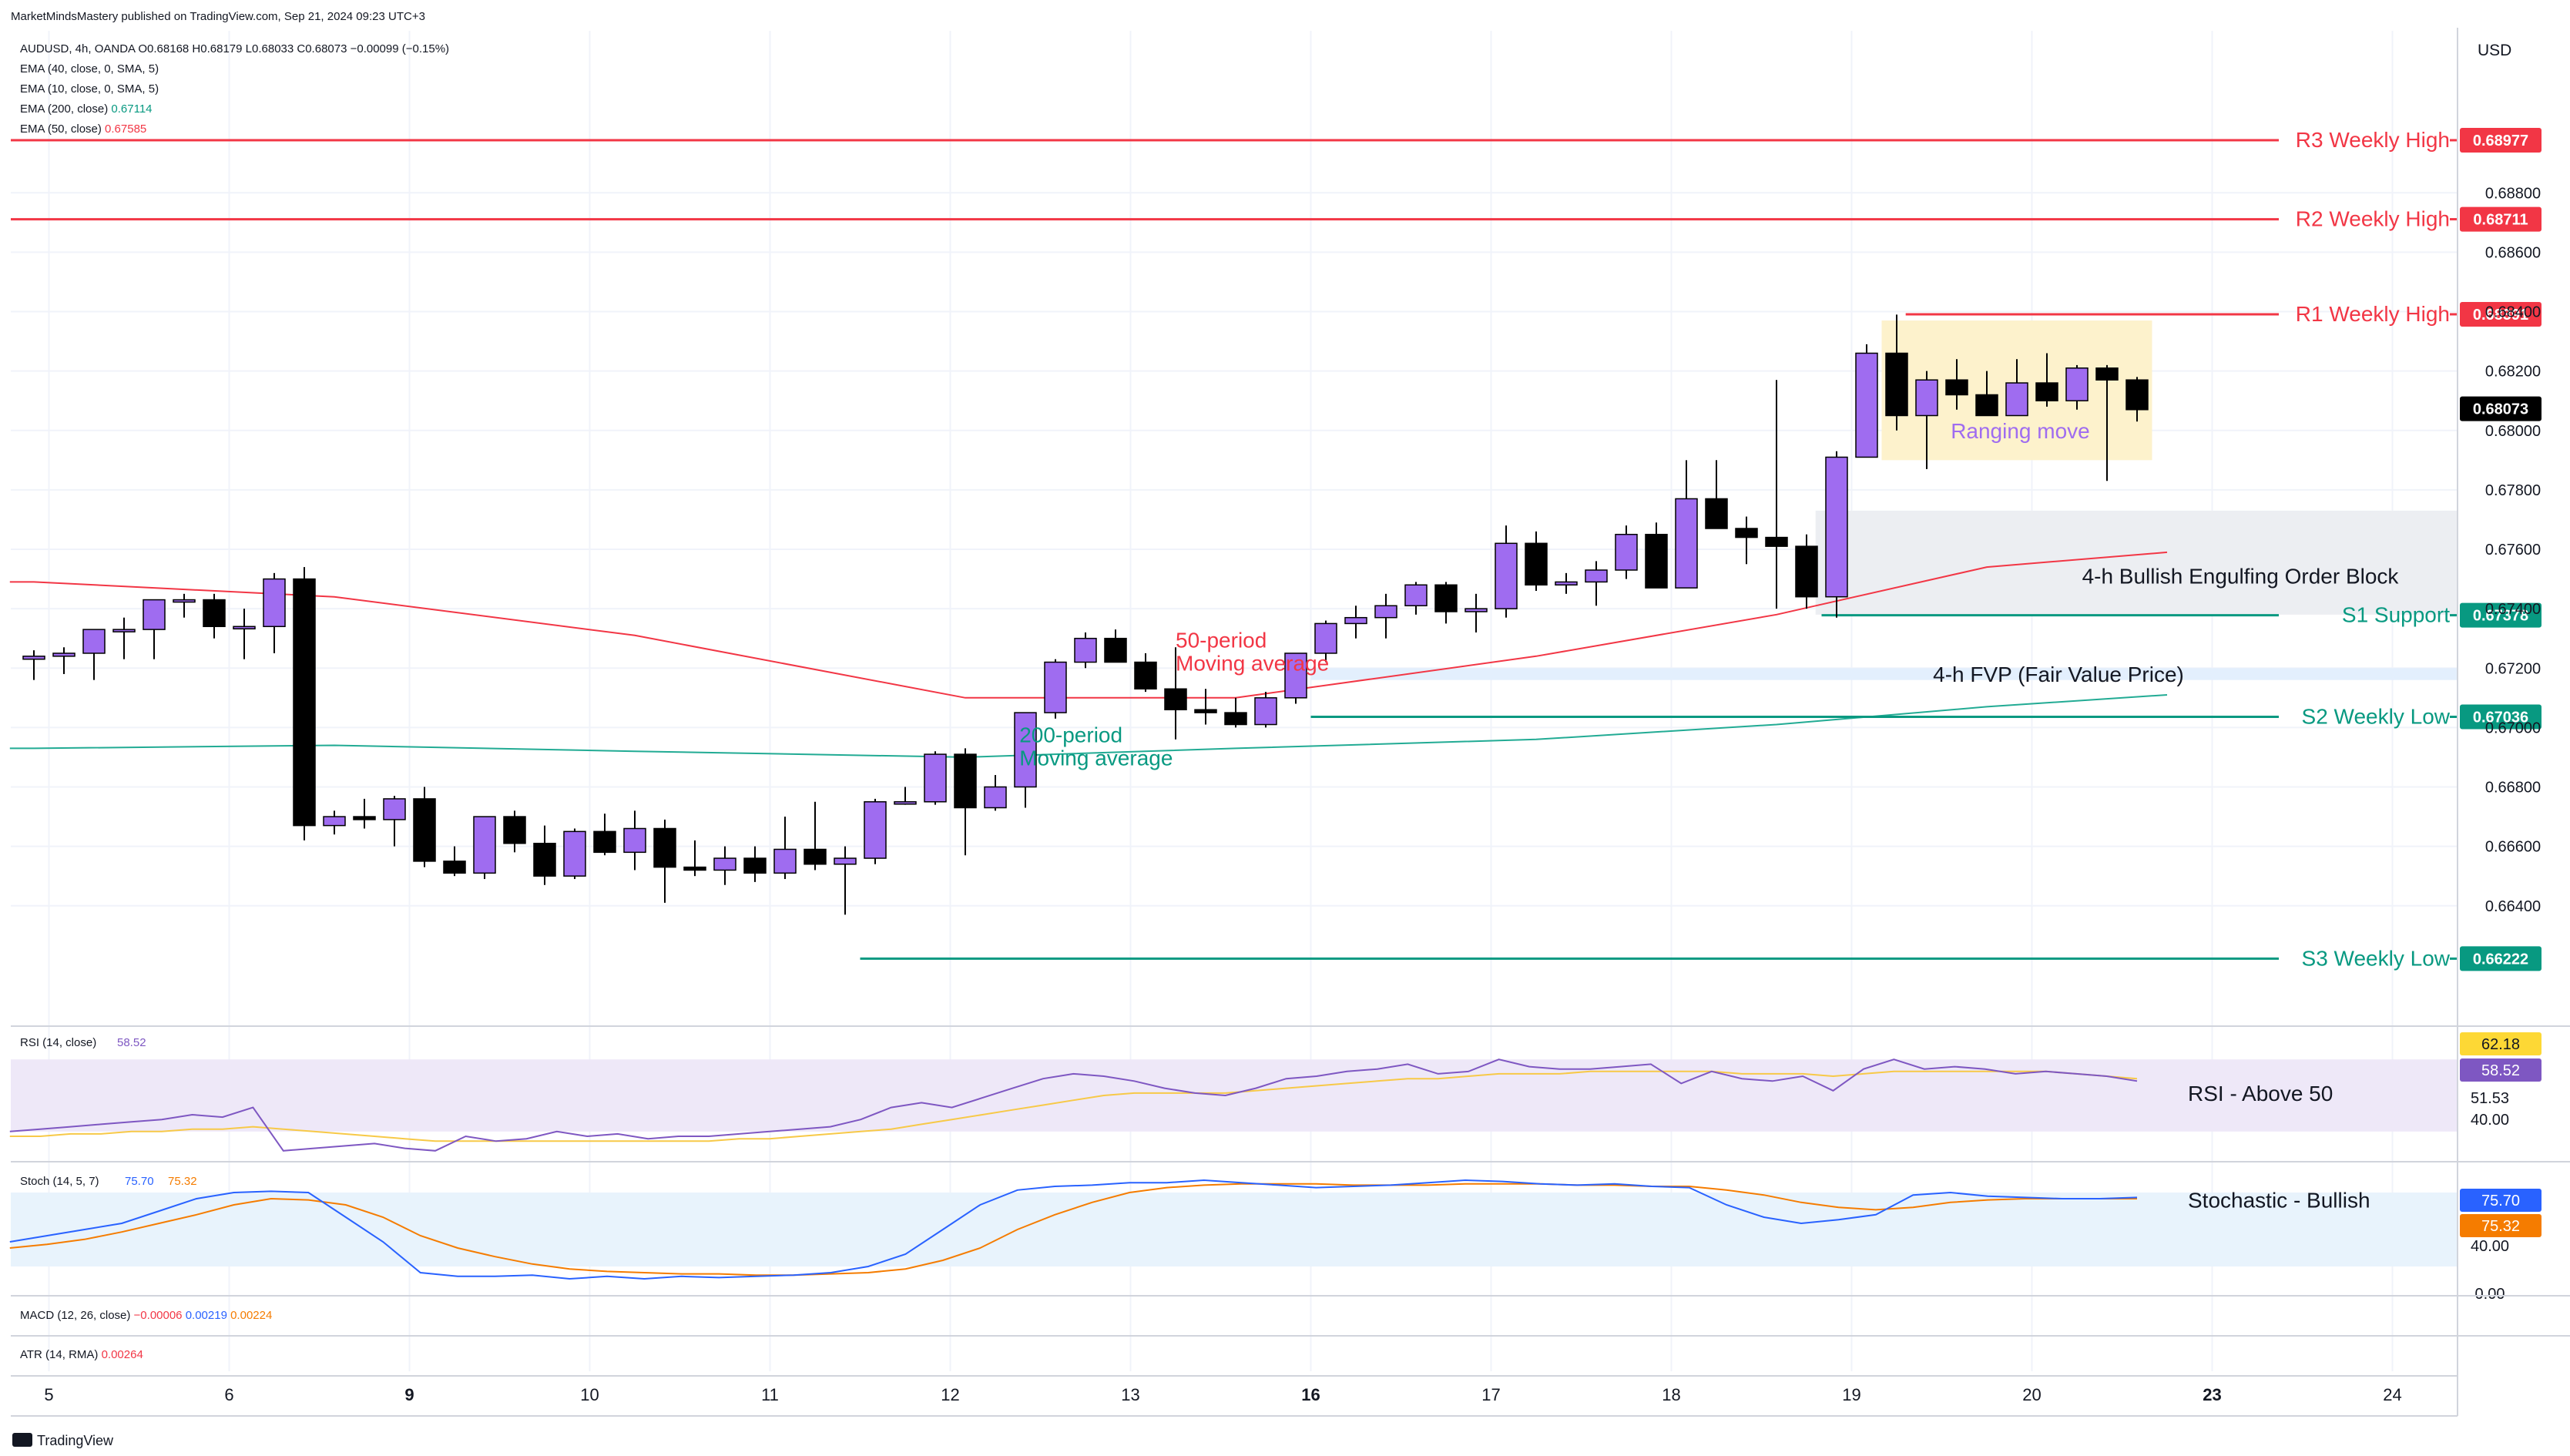 The height and width of the screenshot is (1456, 2570). What do you see at coordinates (160, 1315) in the screenshot?
I see `macd-legend-value: −0.00006` at bounding box center [160, 1315].